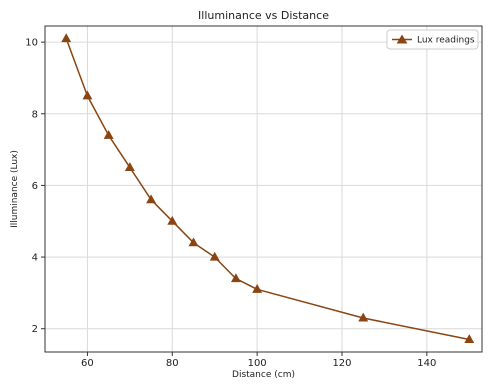 This screenshot has height=387, width=488. What do you see at coordinates (172, 363) in the screenshot?
I see `x-tick-label: 80` at bounding box center [172, 363].